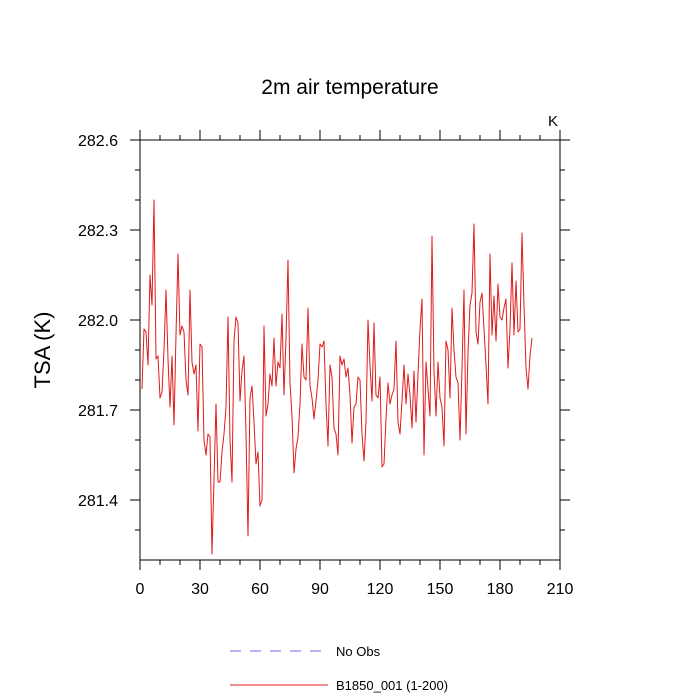  What do you see at coordinates (98, 411) in the screenshot?
I see `y-tick-label: 281.7` at bounding box center [98, 411].